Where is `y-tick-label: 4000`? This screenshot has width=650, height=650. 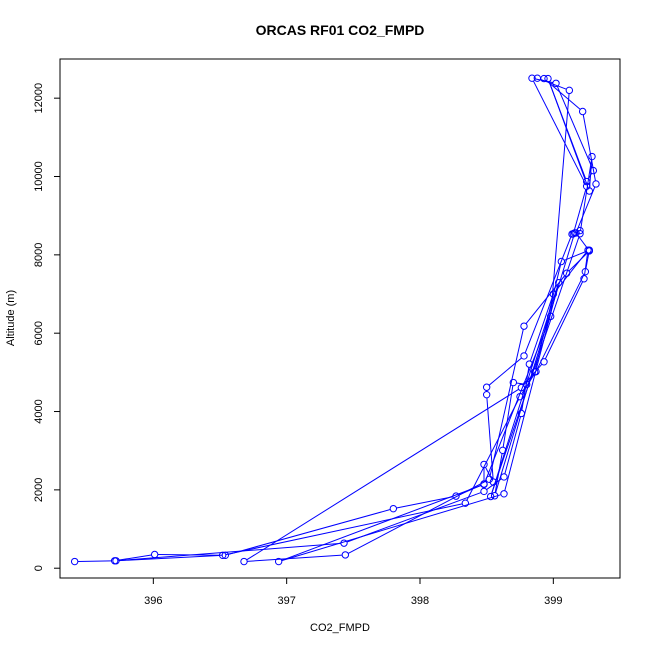
y-tick-label: 4000 is located at coordinates (39, 411).